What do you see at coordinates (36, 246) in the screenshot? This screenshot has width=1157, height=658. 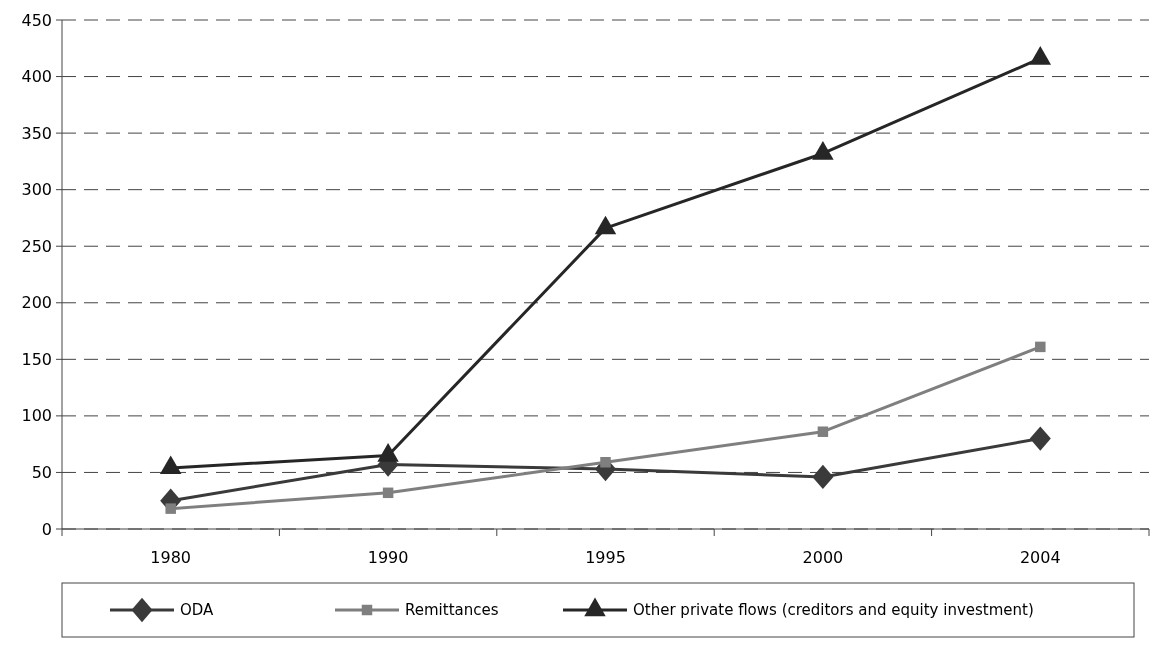 I see `y-tick-label: 250` at bounding box center [36, 246].